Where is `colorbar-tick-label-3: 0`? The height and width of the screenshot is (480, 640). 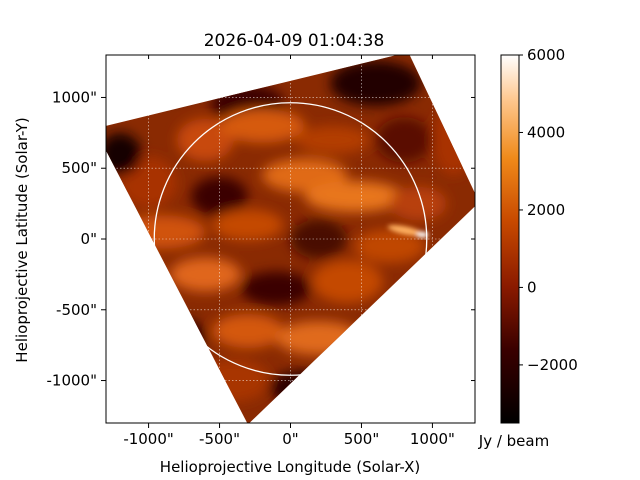
colorbar-tick-label-3: 0 is located at coordinates (532, 287).